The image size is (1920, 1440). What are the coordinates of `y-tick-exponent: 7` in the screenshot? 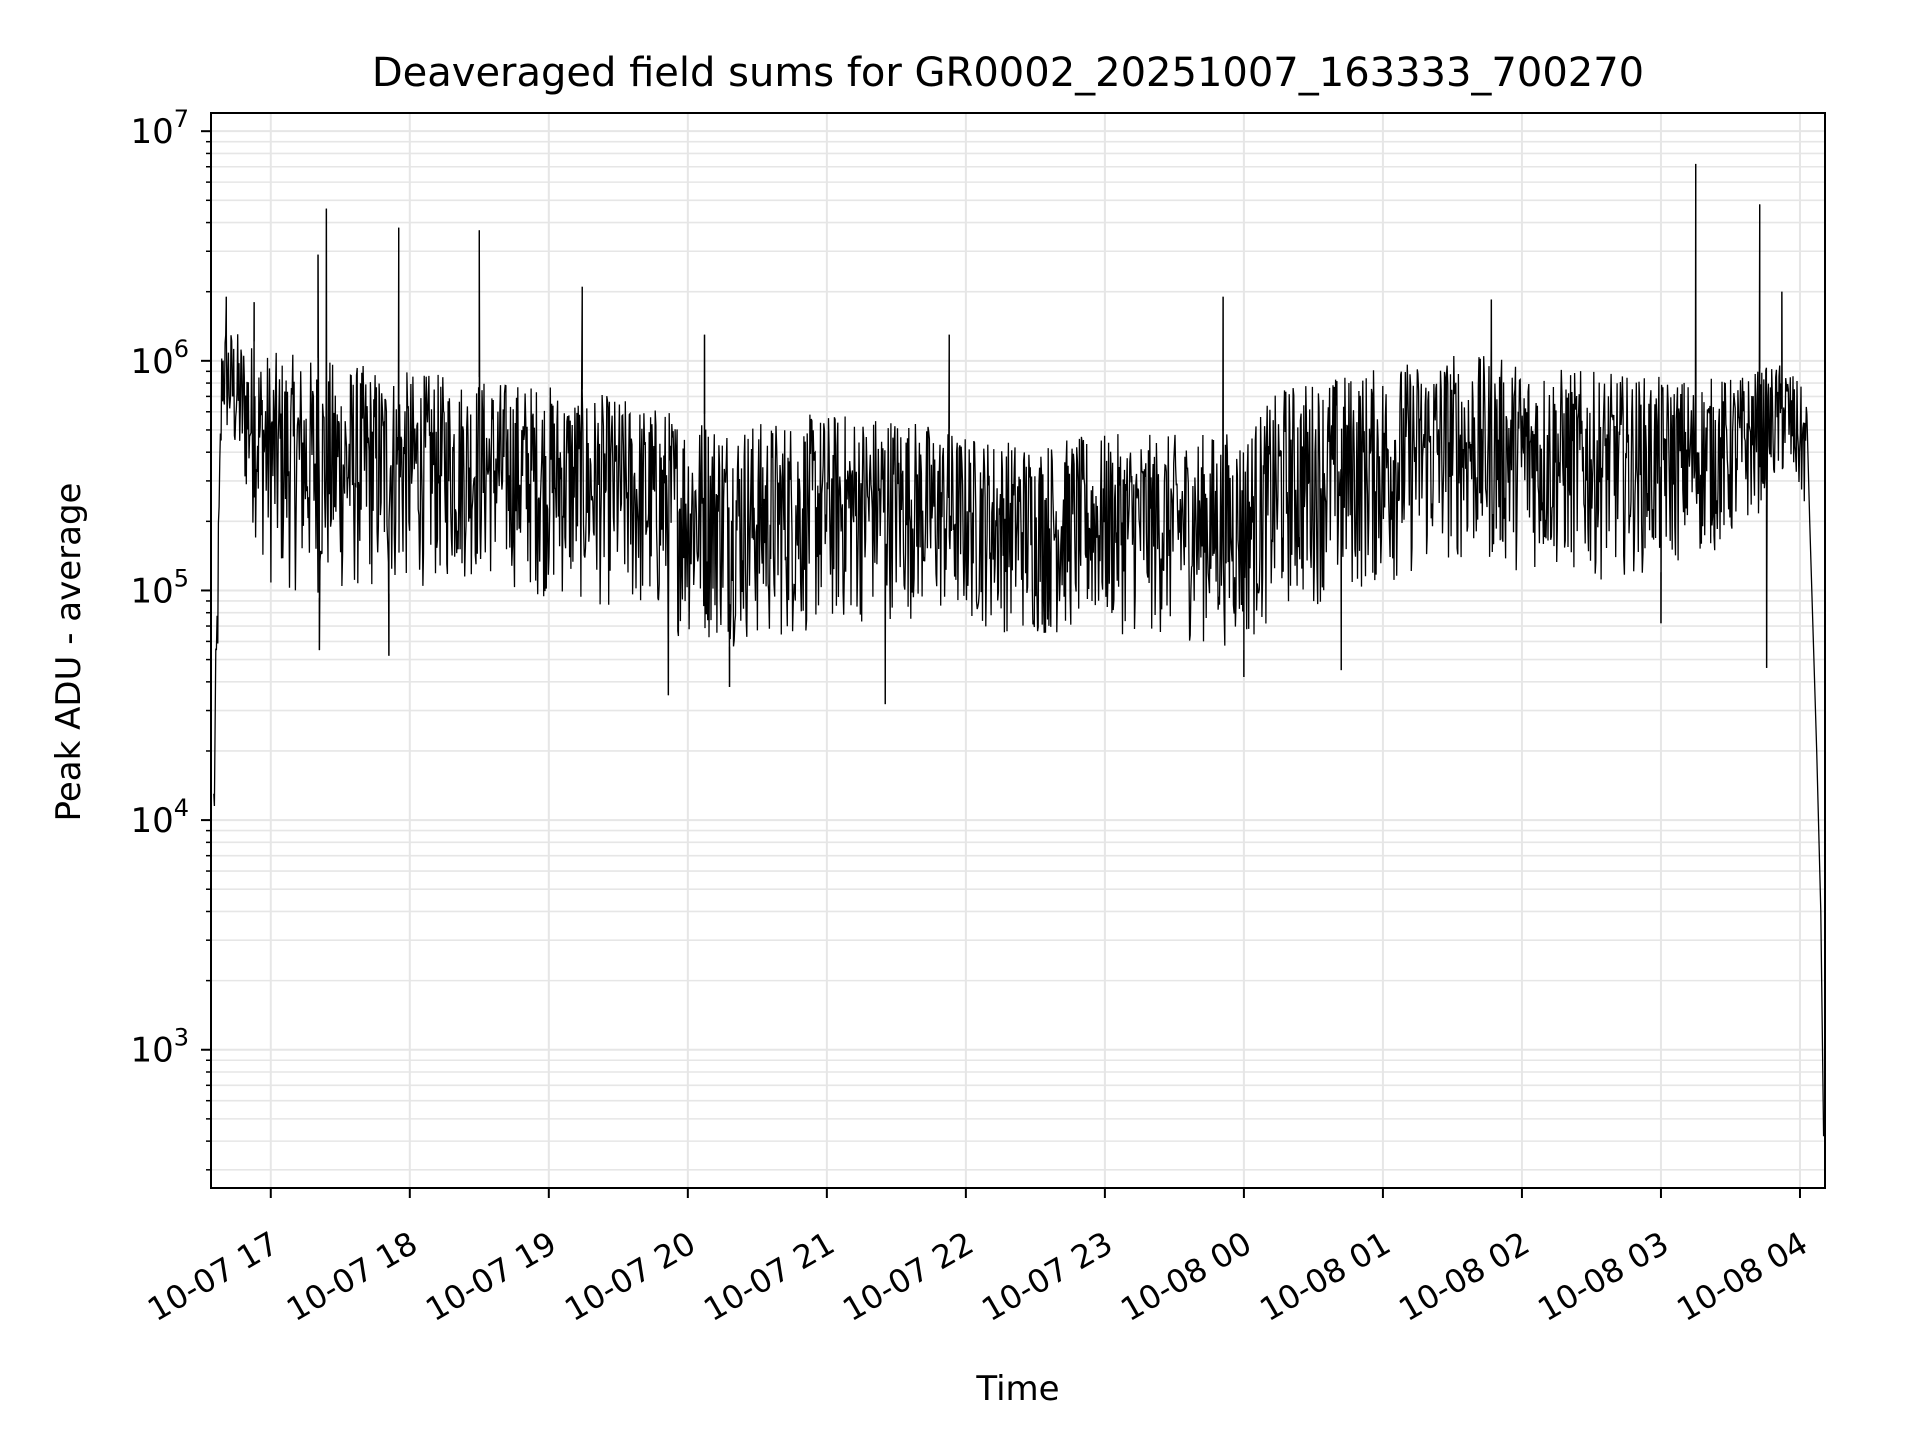 It's located at (181, 119).